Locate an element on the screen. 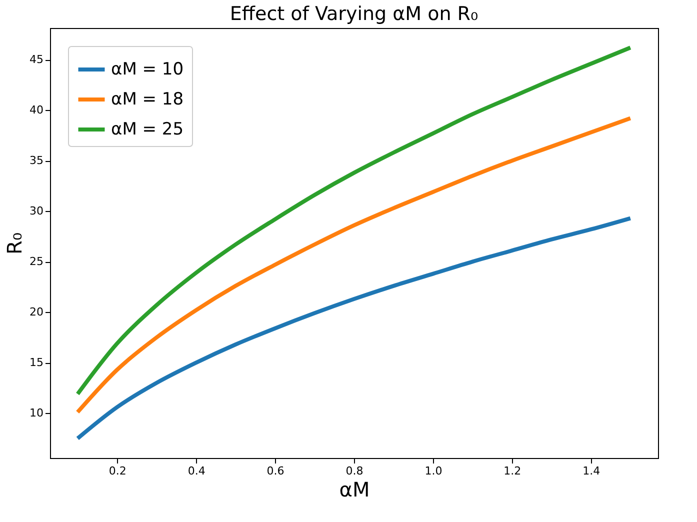 This screenshot has width=697, height=522. legend-label: αM = 25 is located at coordinates (147, 130).